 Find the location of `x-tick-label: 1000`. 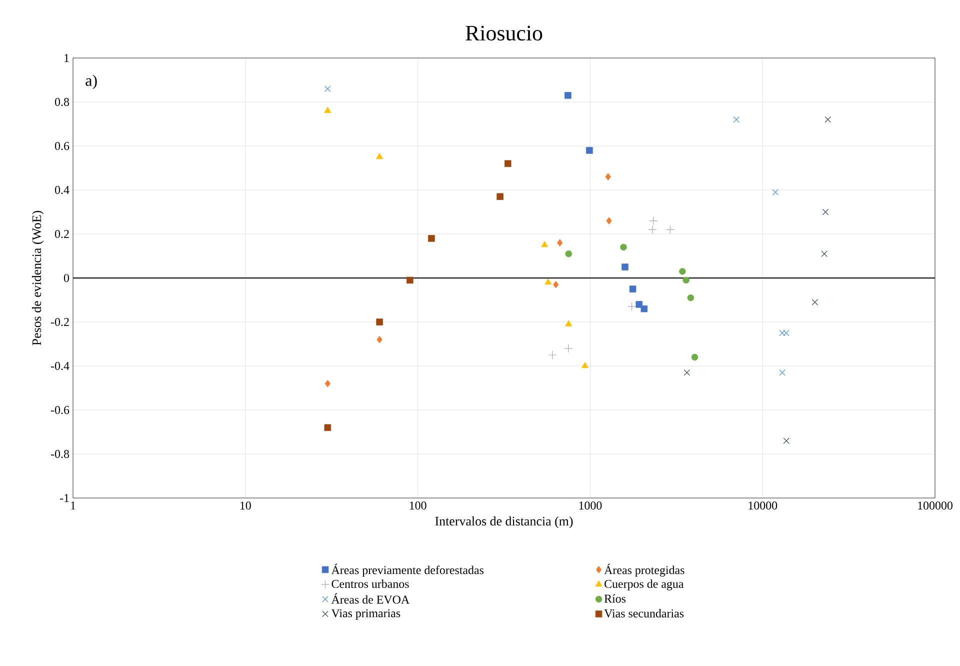

x-tick-label: 1000 is located at coordinates (590, 506).